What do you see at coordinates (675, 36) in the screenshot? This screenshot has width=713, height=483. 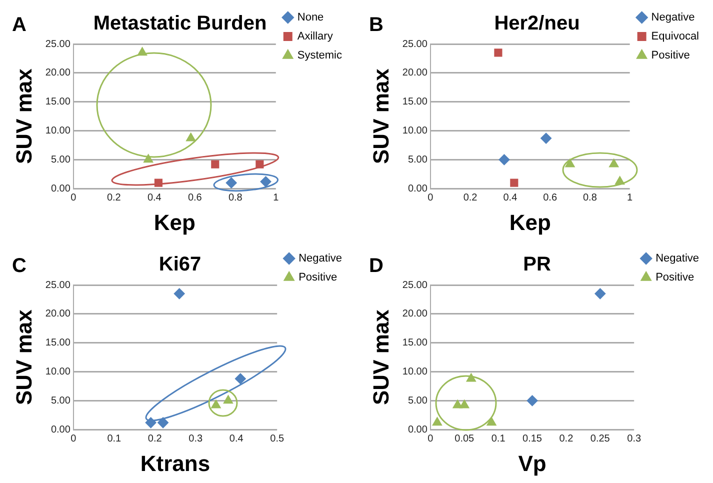 I see `legend-label: Equivocal` at bounding box center [675, 36].